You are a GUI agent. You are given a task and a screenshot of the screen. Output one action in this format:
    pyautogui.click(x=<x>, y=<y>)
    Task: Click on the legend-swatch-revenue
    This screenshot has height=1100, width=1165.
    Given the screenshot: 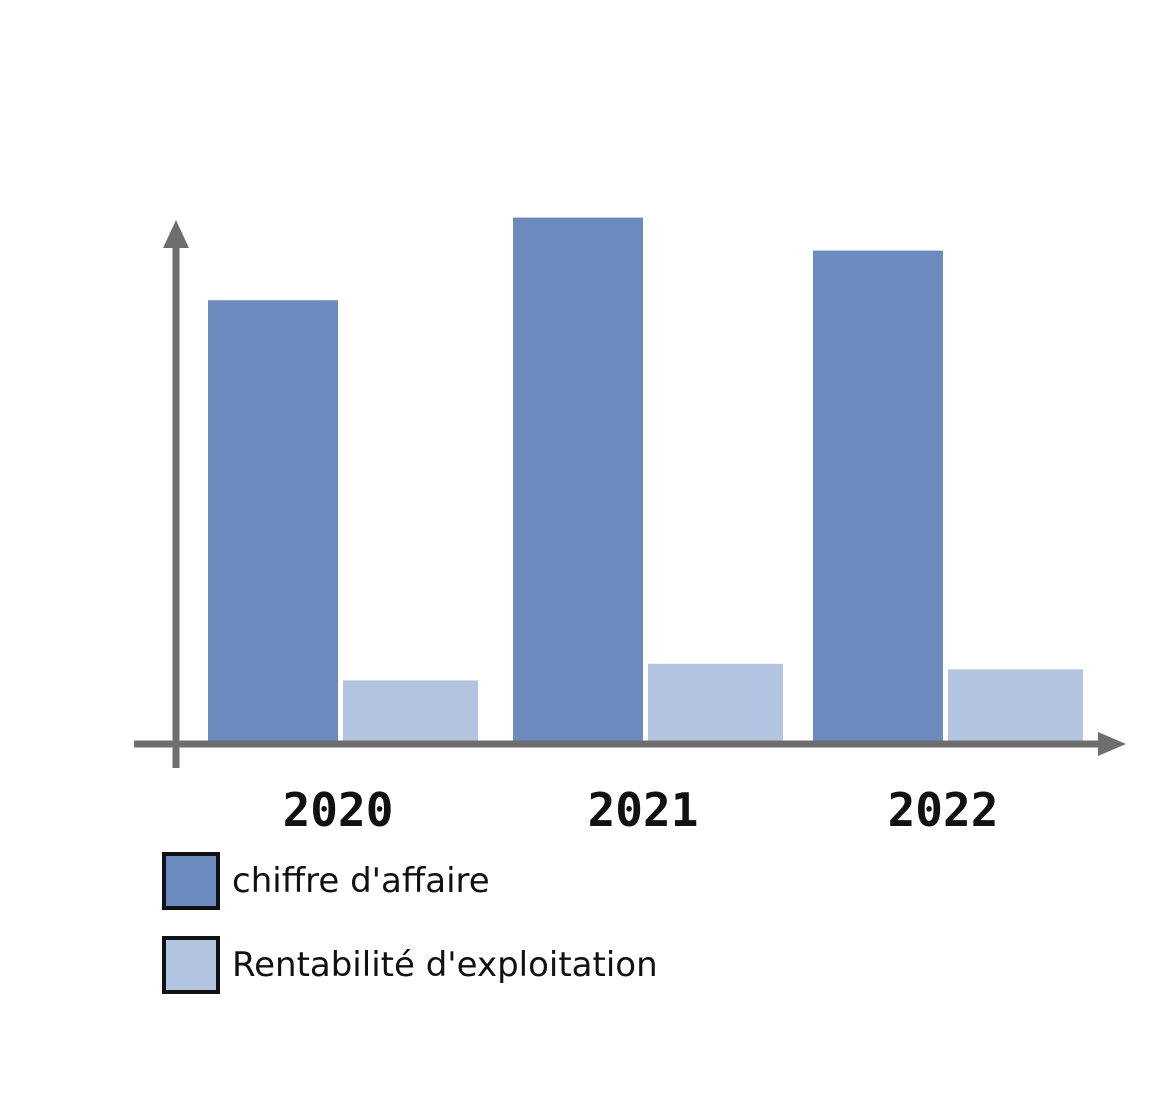 What is the action you would take?
    pyautogui.click(x=191, y=881)
    